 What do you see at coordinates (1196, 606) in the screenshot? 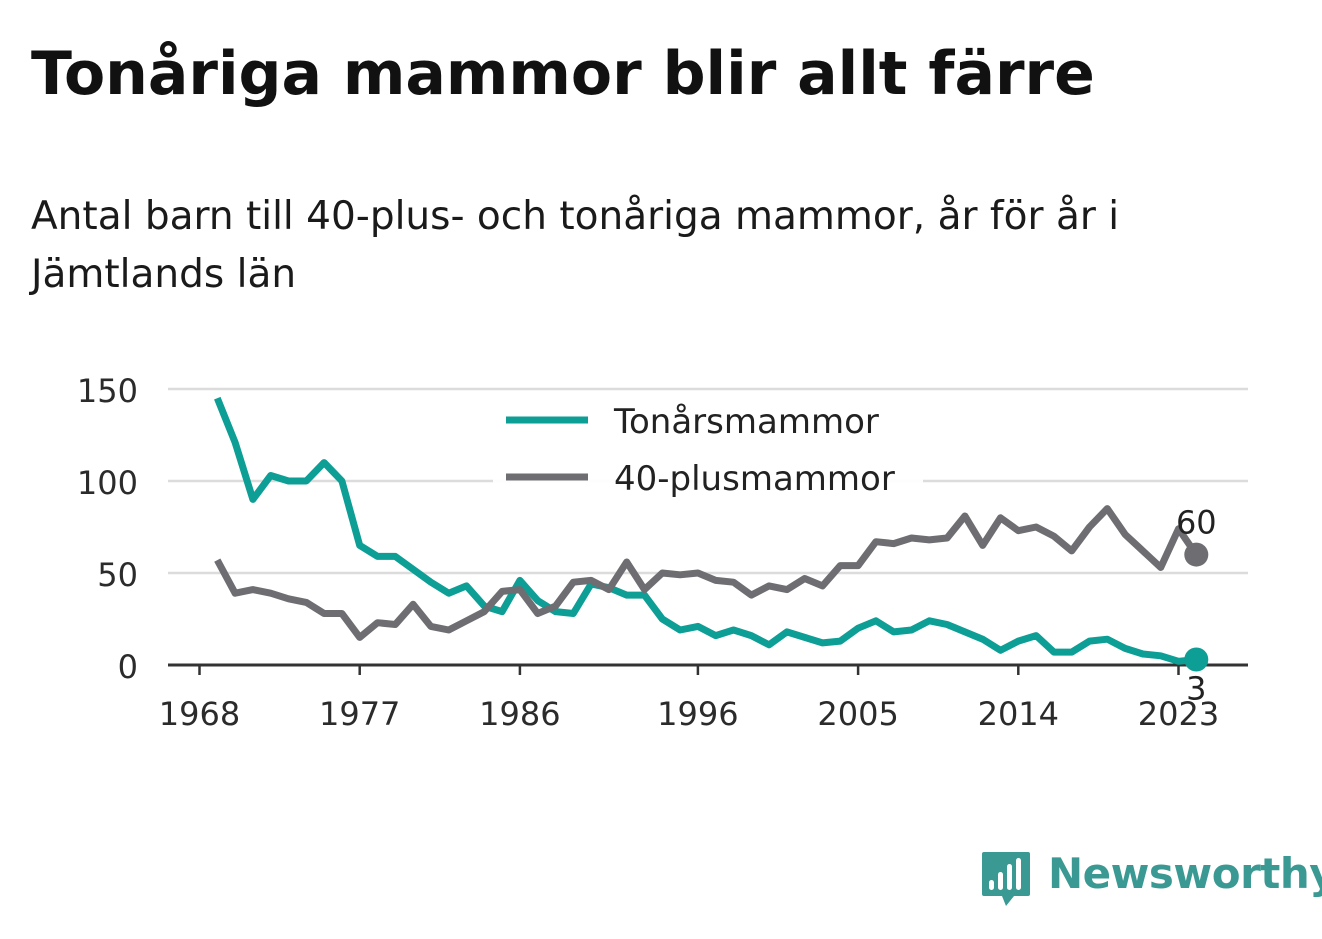
I see `end-markers: 3 60` at bounding box center [1196, 606].